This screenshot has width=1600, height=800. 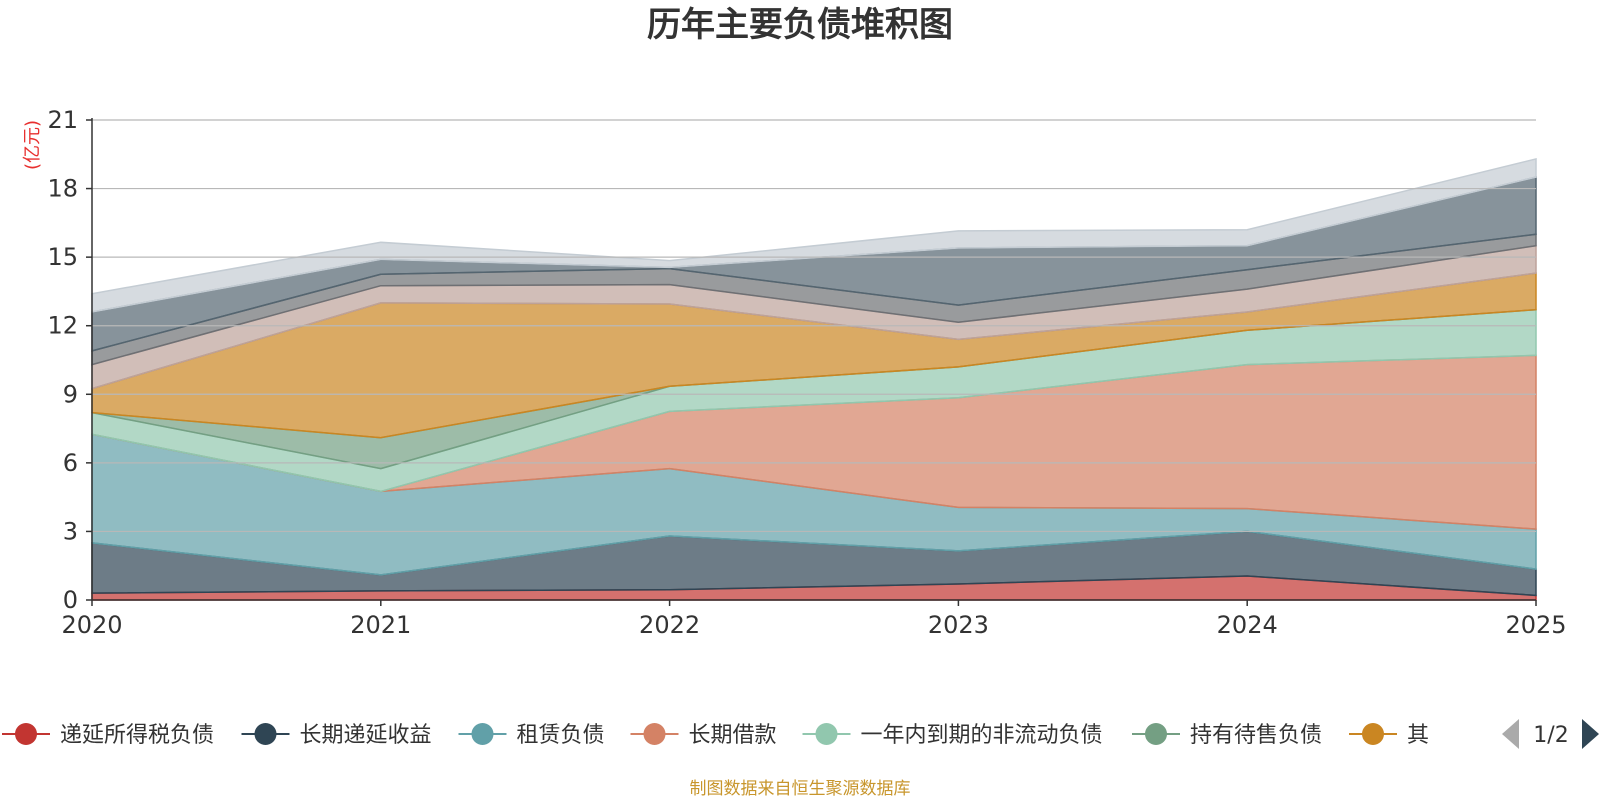 I want to click on y-tick-label: 12, so click(x=62, y=326).